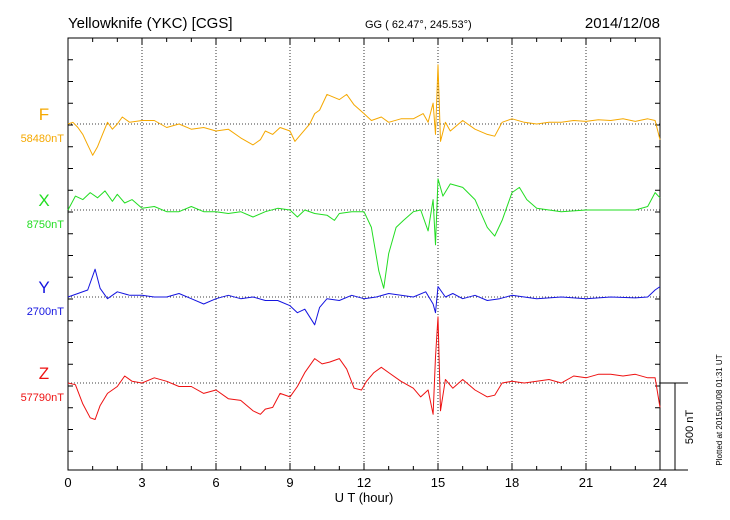 This screenshot has height=520, width=730. What do you see at coordinates (364, 497) in the screenshot?
I see `x-axis-label: U T (hour)` at bounding box center [364, 497].